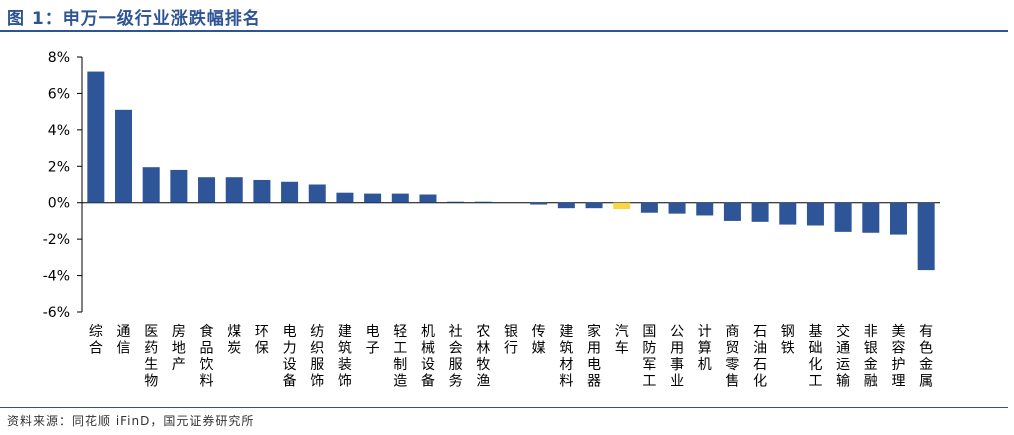  I want to click on x-tick-label: 机械设备, so click(428, 357).